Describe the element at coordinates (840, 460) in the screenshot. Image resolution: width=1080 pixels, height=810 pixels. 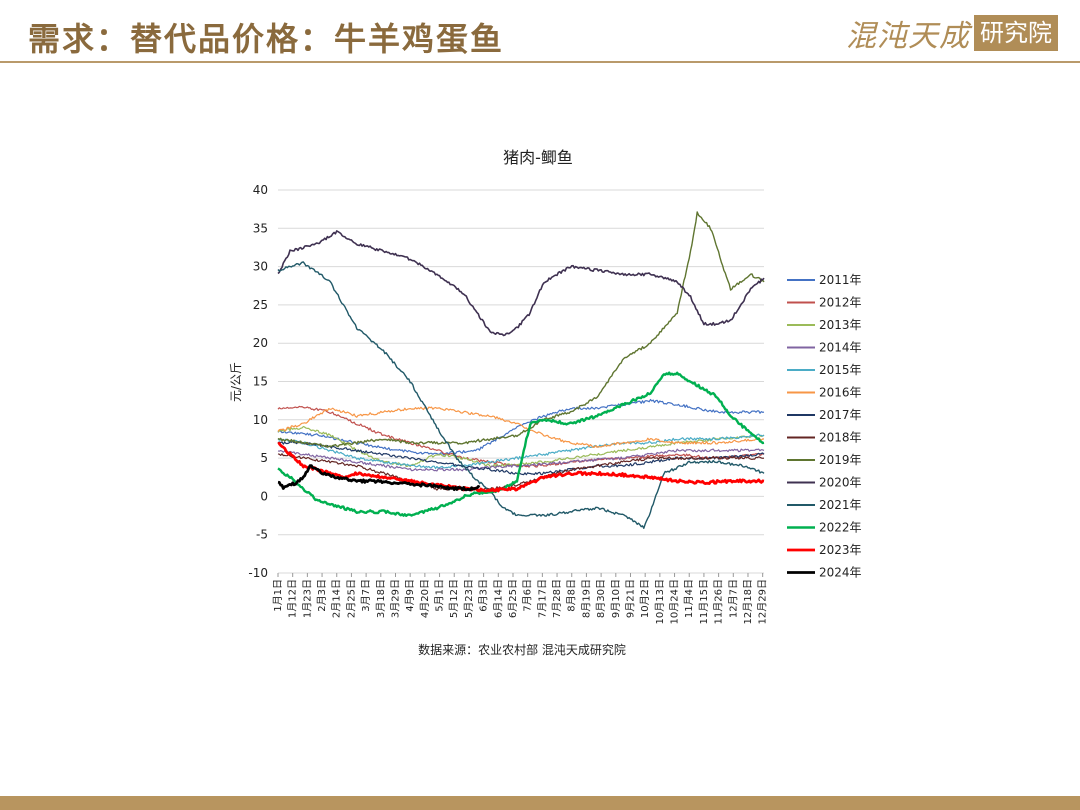
I see `legend-label: 2019年` at that location.